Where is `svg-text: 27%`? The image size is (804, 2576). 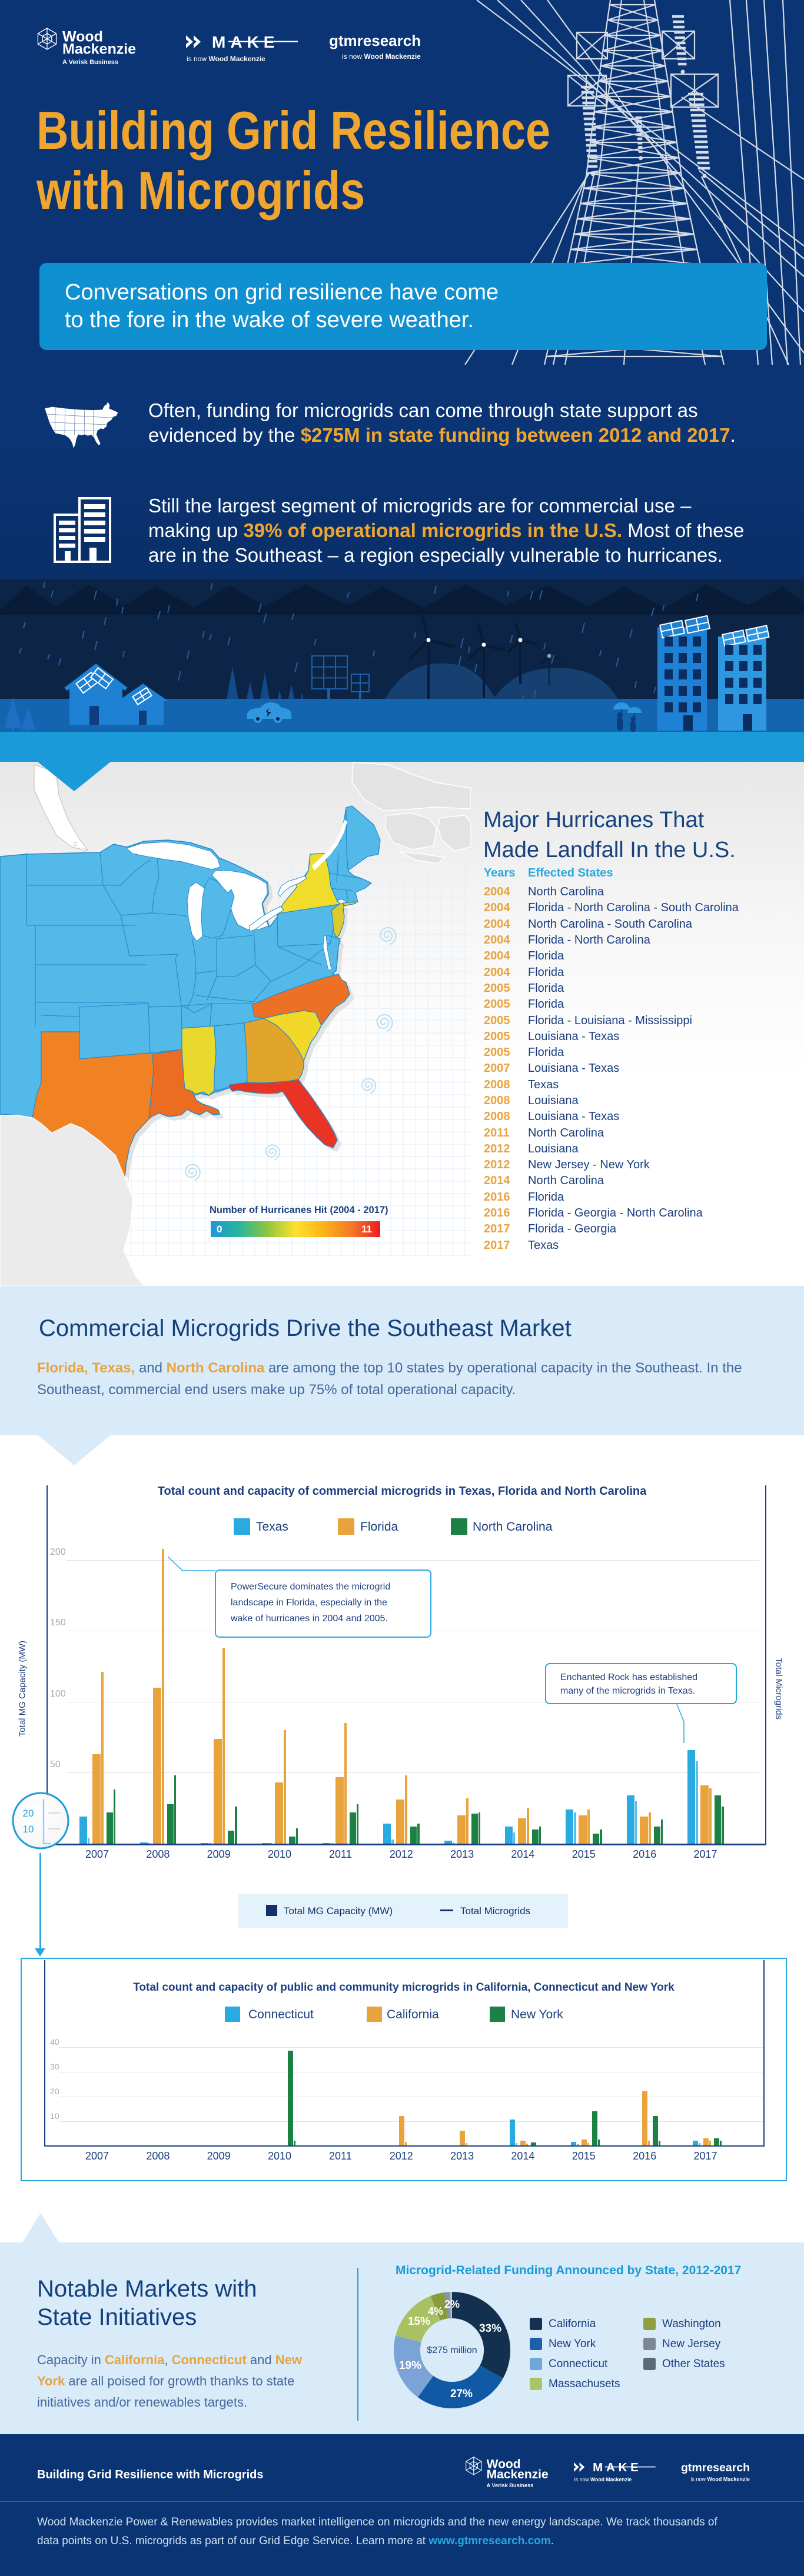 svg-text: 27% is located at coordinates (461, 2394).